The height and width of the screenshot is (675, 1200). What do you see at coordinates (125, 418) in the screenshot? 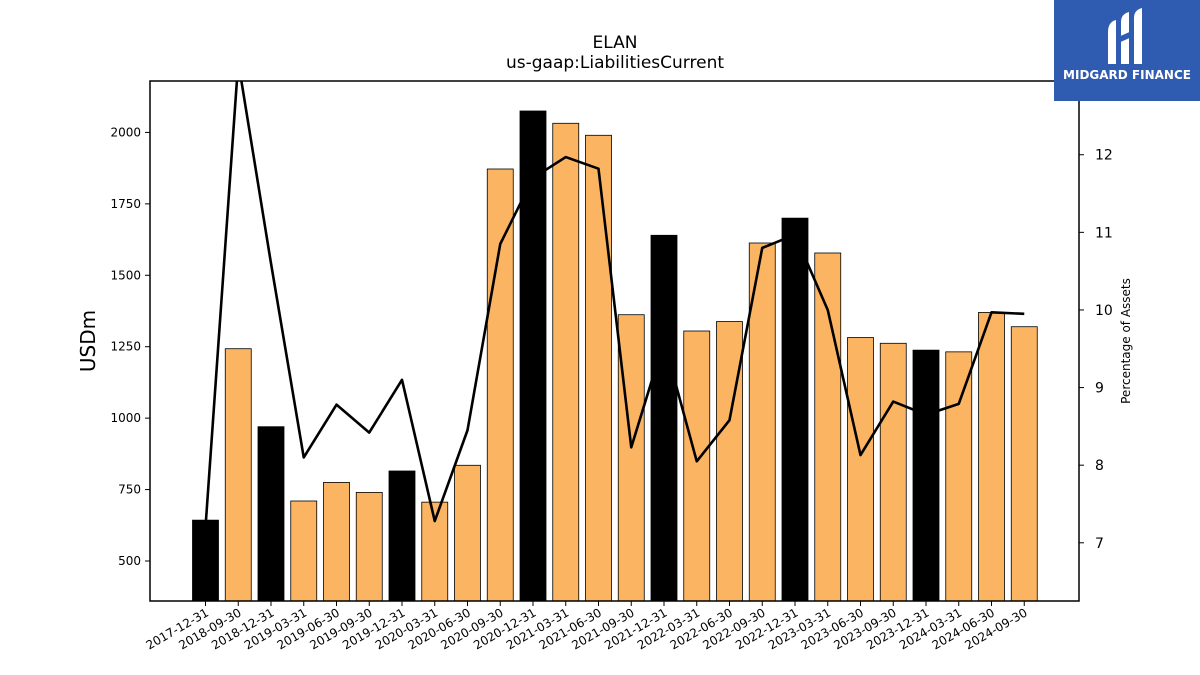
I see `y-tick-label: 1000` at bounding box center [125, 418].